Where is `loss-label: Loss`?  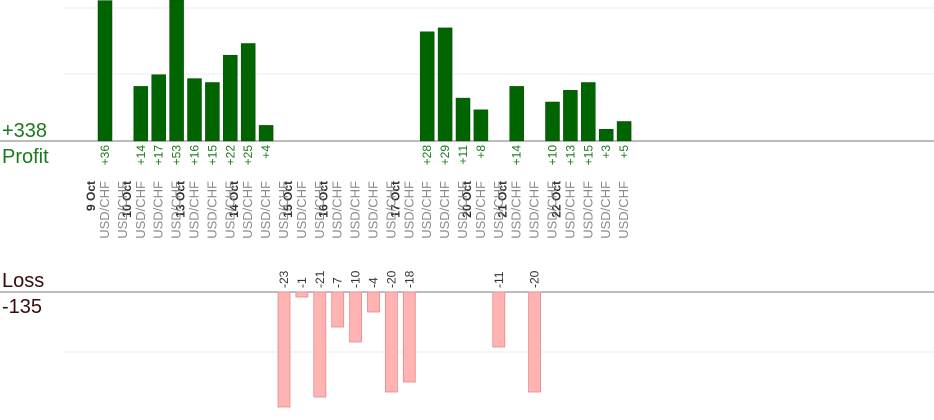 loss-label: Loss is located at coordinates (23, 281).